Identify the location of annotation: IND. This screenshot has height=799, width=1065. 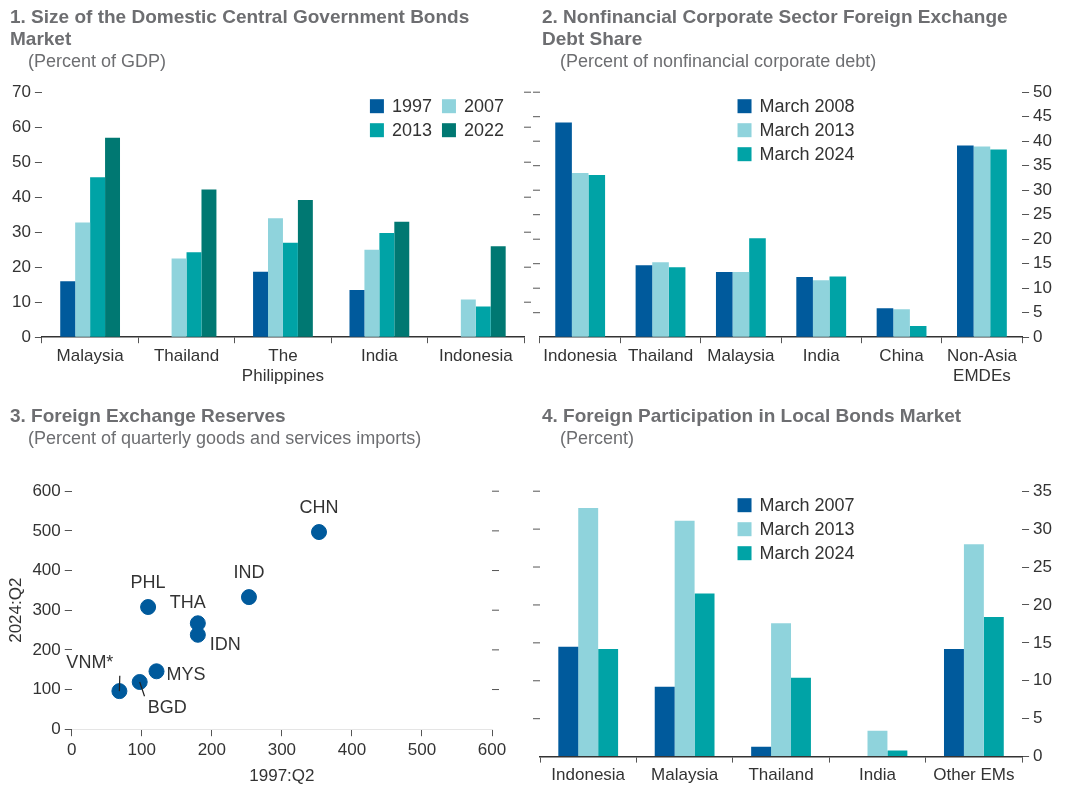
(249, 572).